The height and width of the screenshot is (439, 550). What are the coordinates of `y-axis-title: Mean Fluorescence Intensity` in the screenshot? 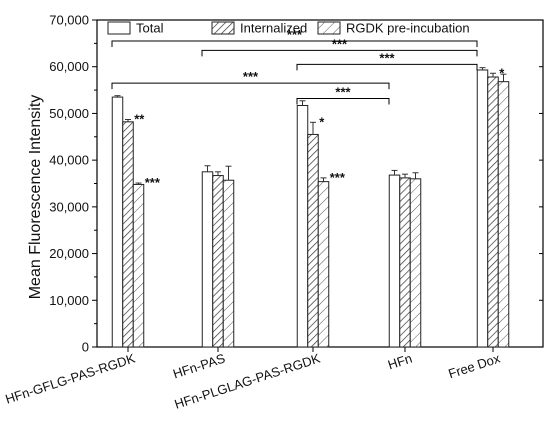 It's located at (35, 197).